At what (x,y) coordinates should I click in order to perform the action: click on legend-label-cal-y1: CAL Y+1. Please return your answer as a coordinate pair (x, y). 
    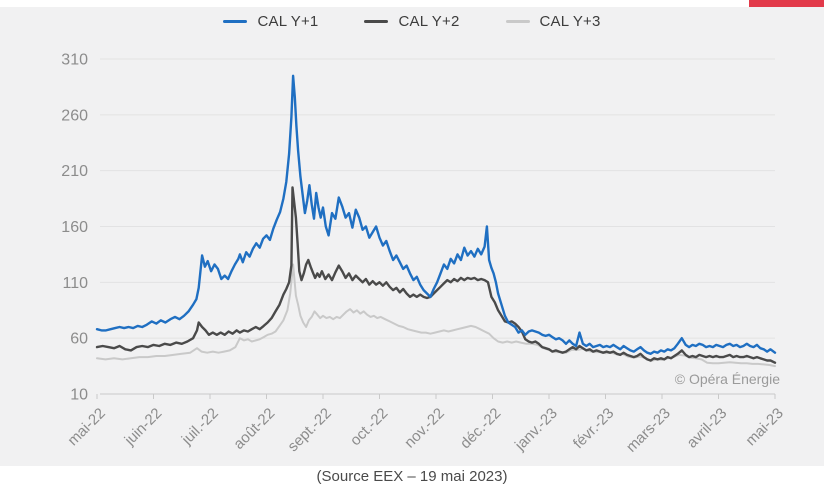
    Looking at the image, I should click on (288, 21).